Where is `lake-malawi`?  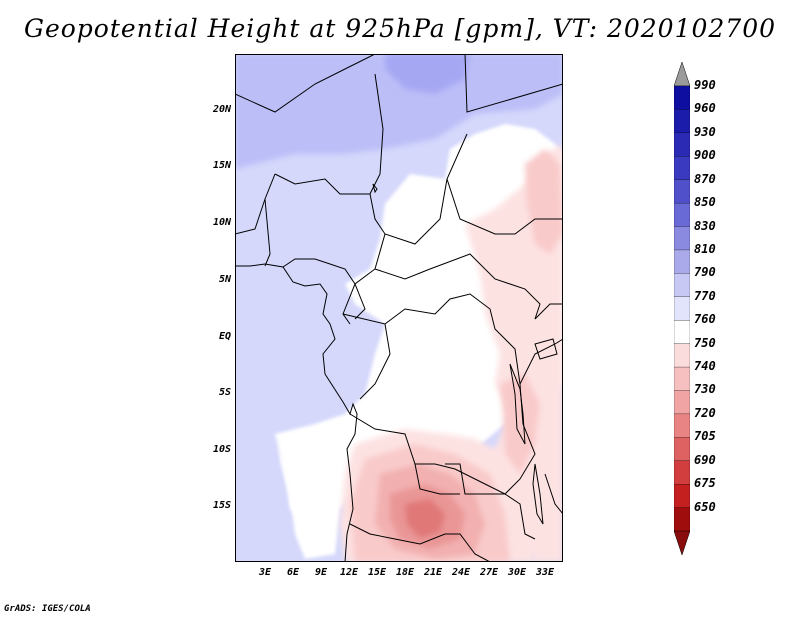
lake-malawi is located at coordinates (538, 494).